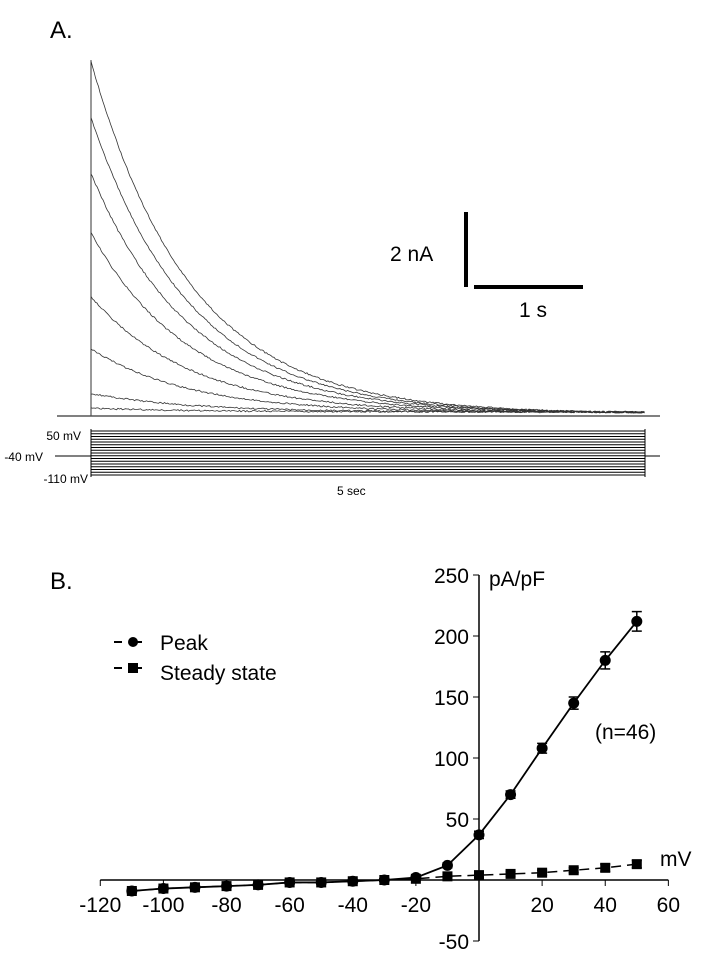  What do you see at coordinates (195, 658) in the screenshot?
I see `legend: Peak Steady state` at bounding box center [195, 658].